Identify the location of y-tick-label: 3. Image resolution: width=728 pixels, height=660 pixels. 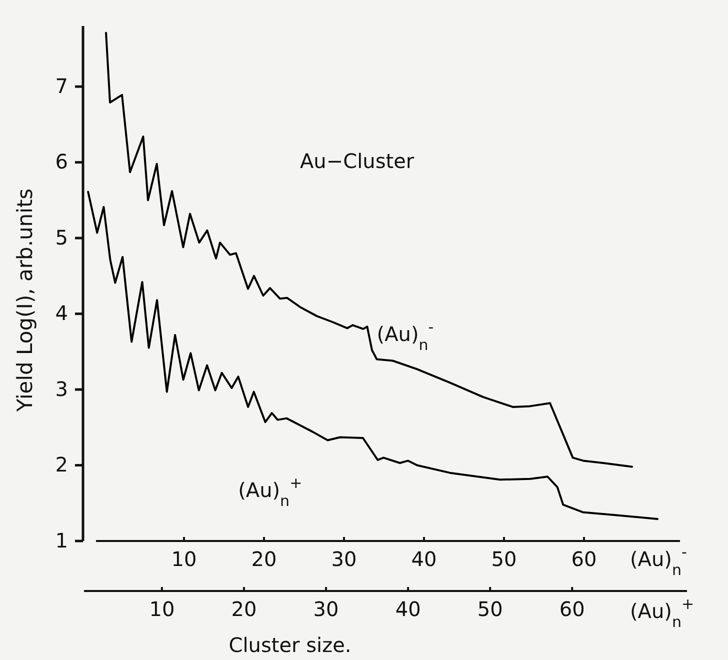
(61, 388).